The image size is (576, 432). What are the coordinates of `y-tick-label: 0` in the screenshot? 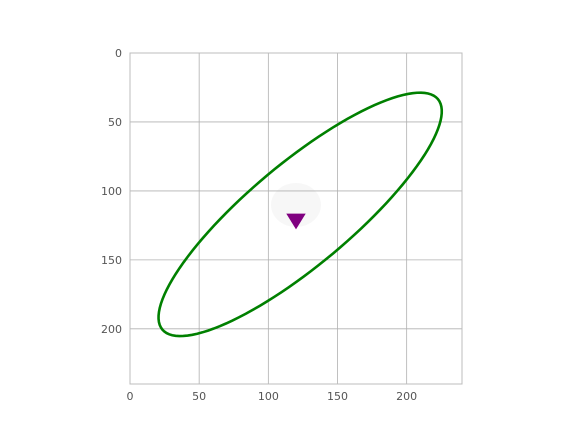 It's located at (118, 53).